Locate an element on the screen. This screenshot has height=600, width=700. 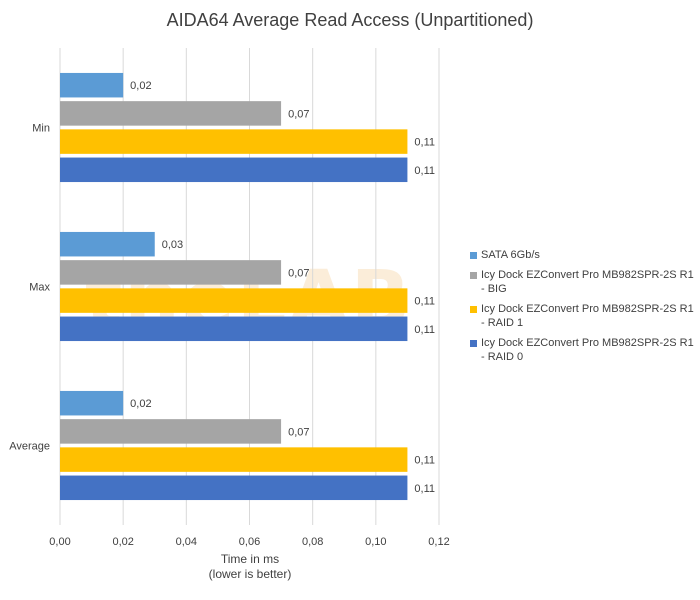
x-tick-label: 0,10 is located at coordinates (375, 542).